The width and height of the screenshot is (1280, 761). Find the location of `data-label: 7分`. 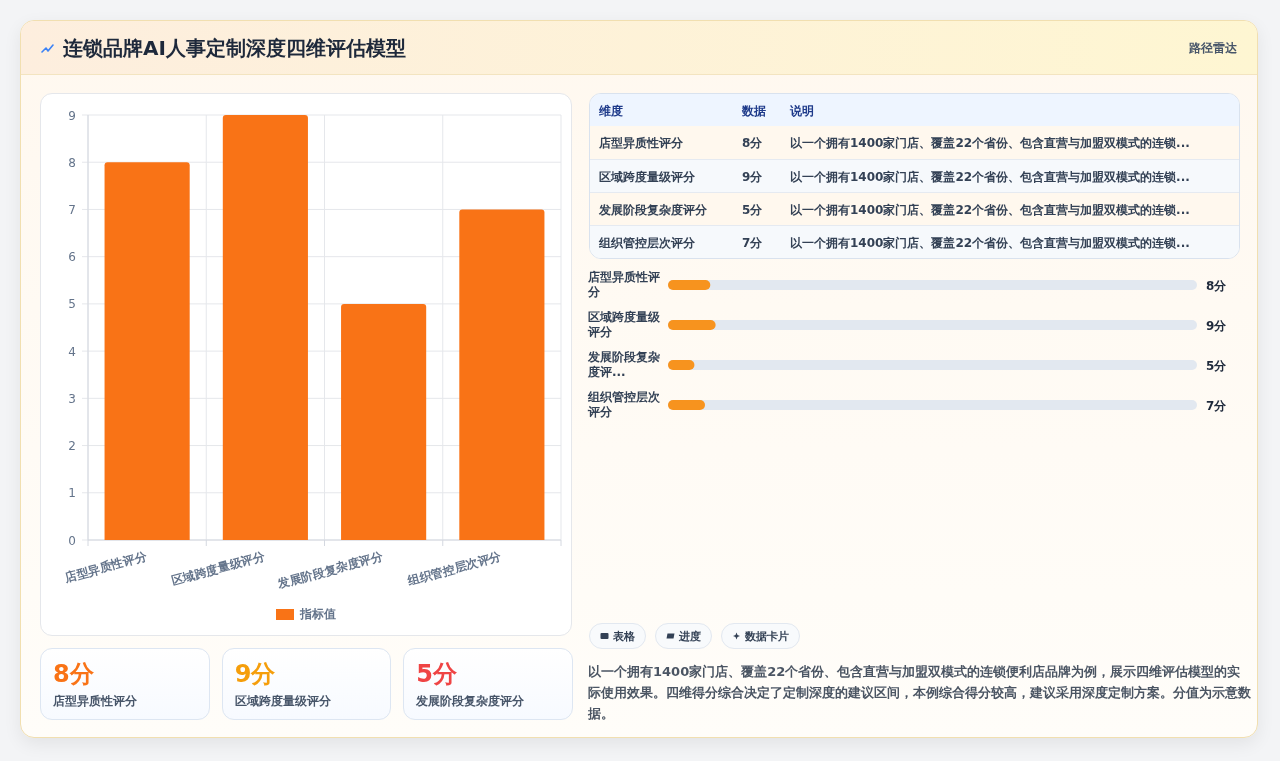

data-label: 7分 is located at coordinates (1217, 405).